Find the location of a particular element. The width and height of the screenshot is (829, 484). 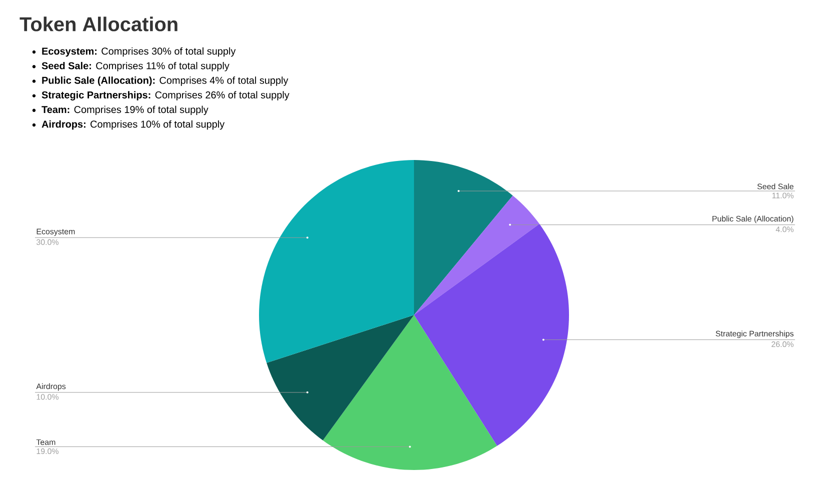

chart-title: Token Allocation is located at coordinates (99, 24).